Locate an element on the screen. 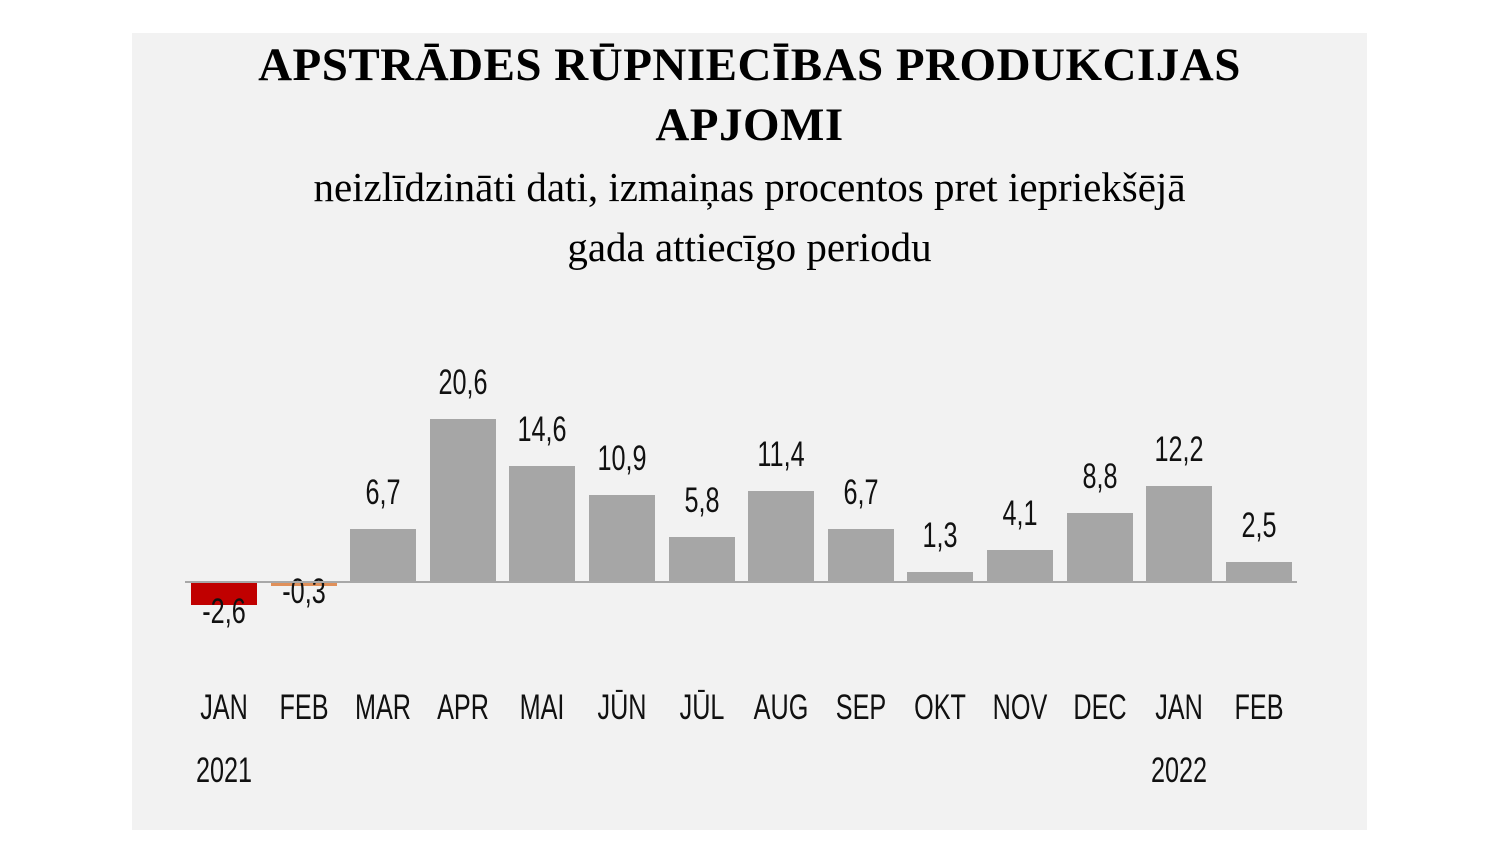  category-label: AUG is located at coordinates (781, 707).